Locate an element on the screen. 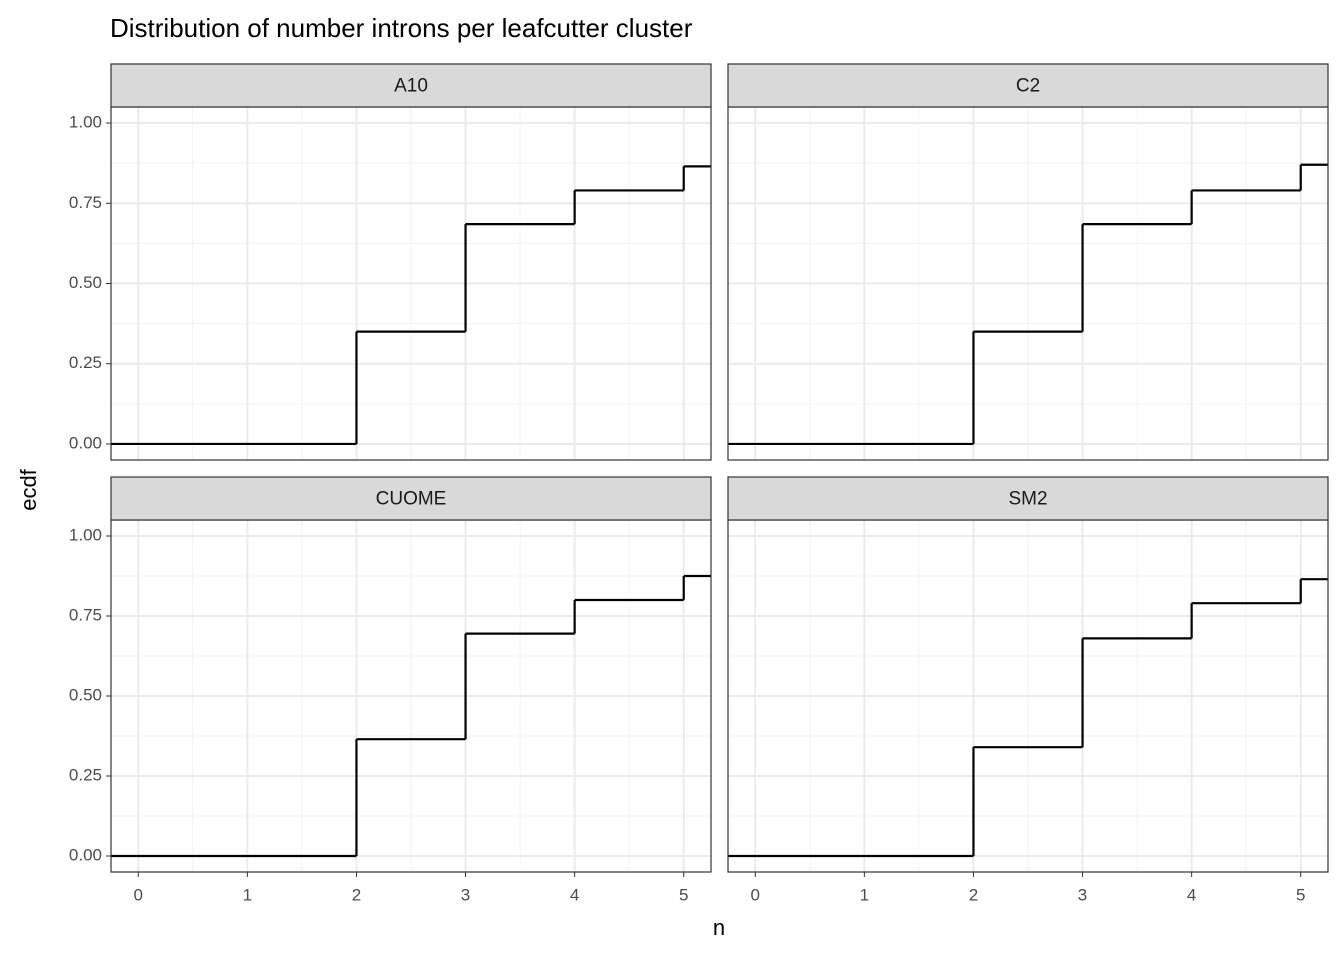 The height and width of the screenshot is (960, 1344). facet-title: SM2 is located at coordinates (1027, 499).